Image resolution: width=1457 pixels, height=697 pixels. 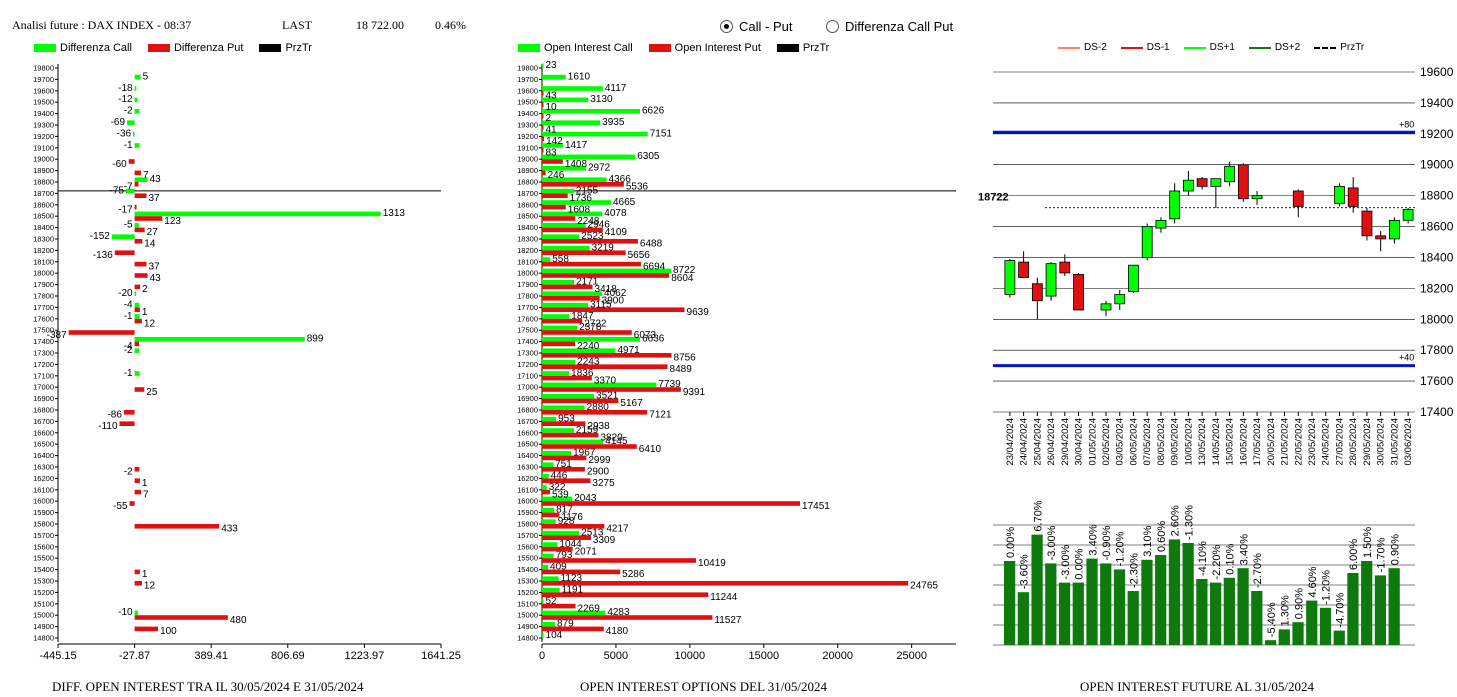 I want to click on p2-y-tick-label: 16800, so click(x=527, y=410).